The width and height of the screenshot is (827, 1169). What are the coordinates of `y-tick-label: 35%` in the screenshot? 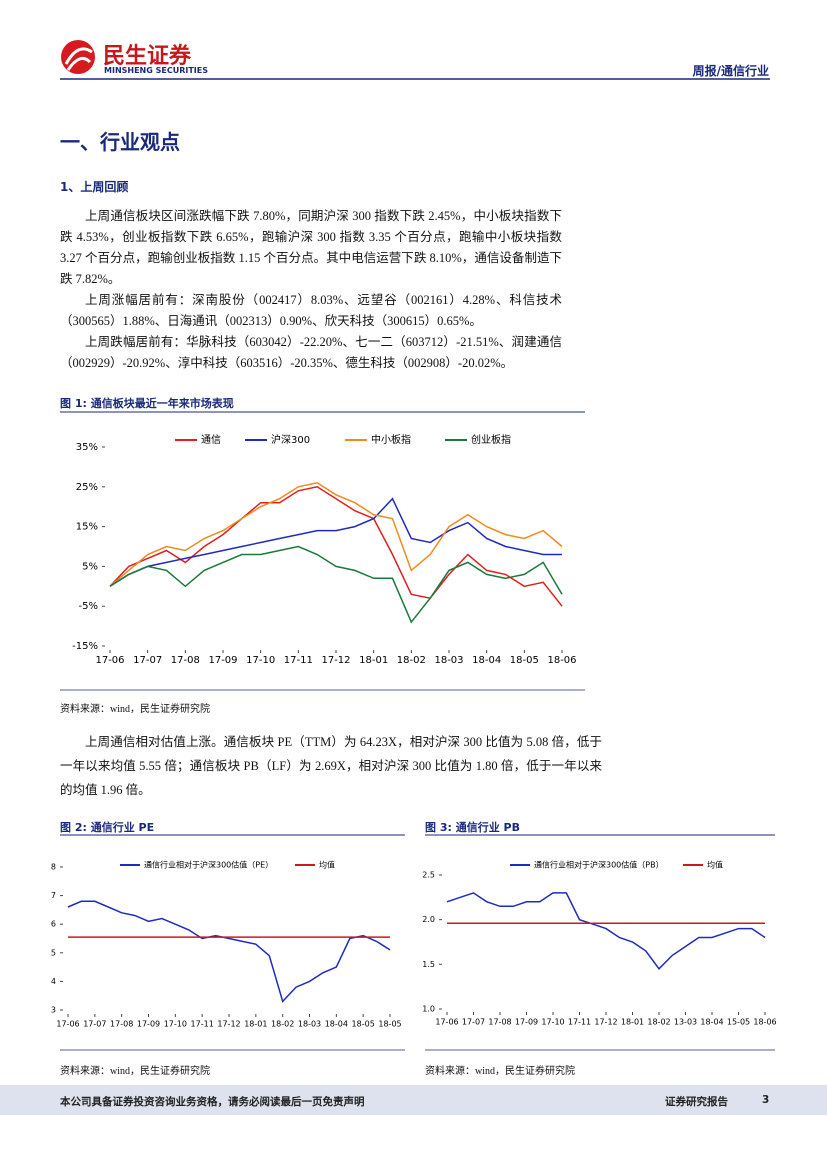 It's located at (87, 447).